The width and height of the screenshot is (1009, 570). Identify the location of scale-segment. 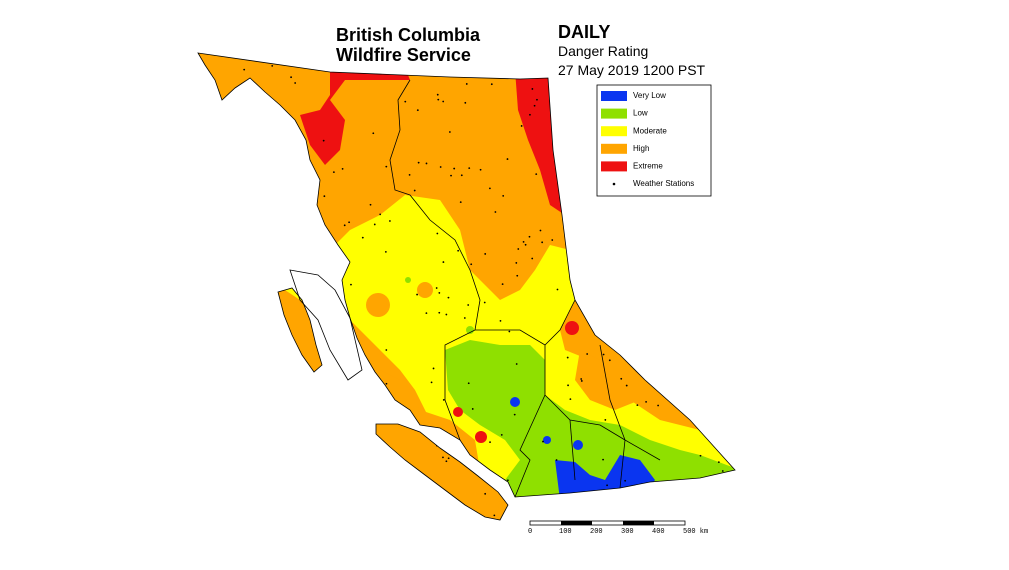
(638, 523).